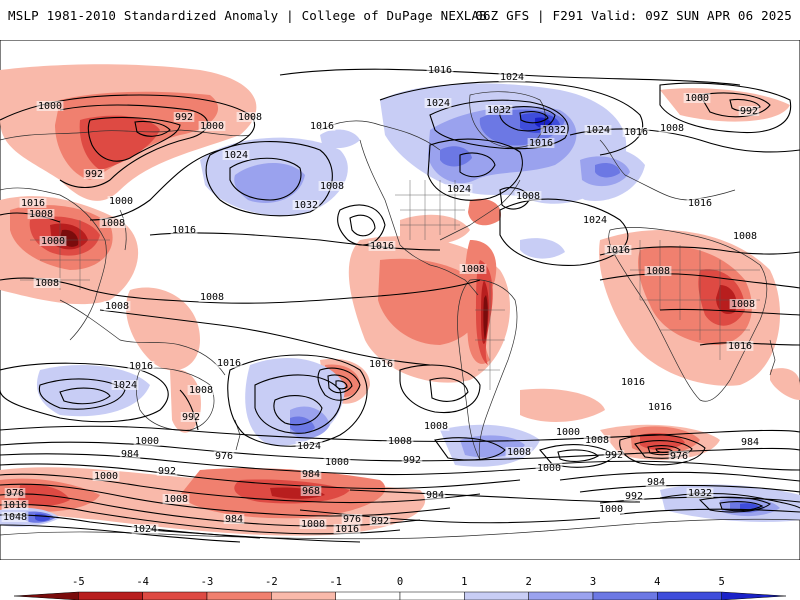  What do you see at coordinates (335, 582) in the screenshot?
I see `colorbar-tick-label: -1` at bounding box center [335, 582].